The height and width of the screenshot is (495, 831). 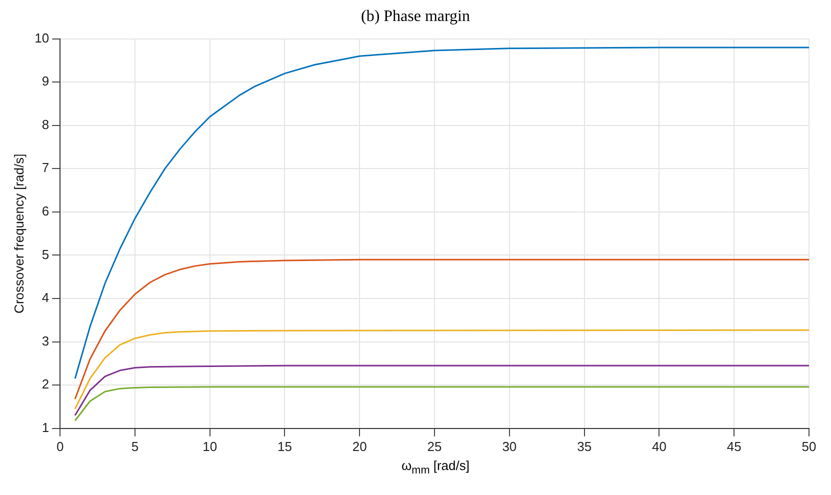 I want to click on x-tick-label: 45, so click(x=734, y=446).